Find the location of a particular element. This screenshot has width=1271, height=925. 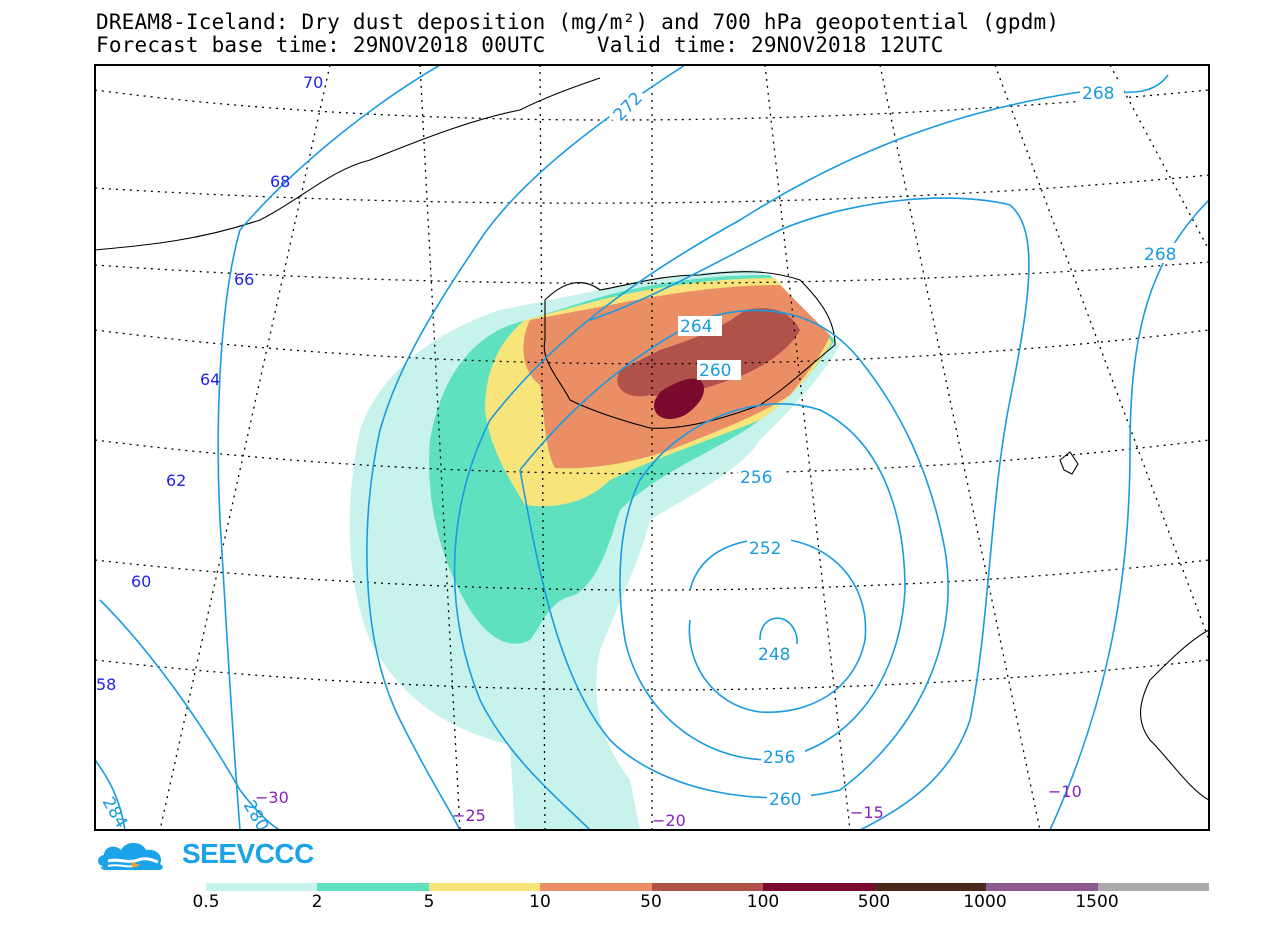

color-legend is located at coordinates (707, 887).